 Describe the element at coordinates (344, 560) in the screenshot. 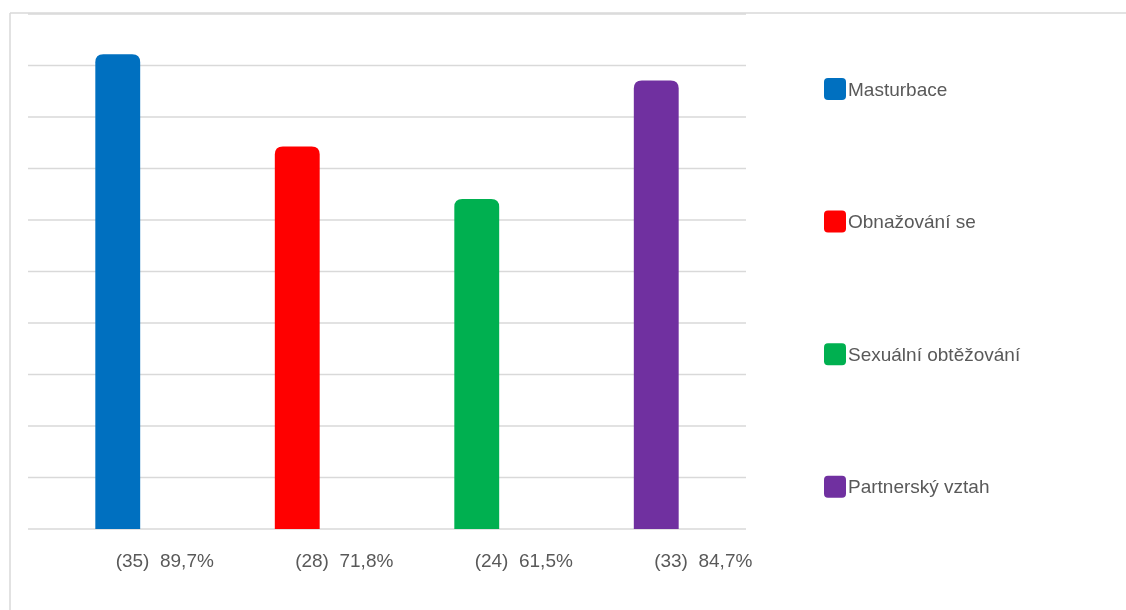

I see `x-tick-label: (28) 71,8%` at that location.